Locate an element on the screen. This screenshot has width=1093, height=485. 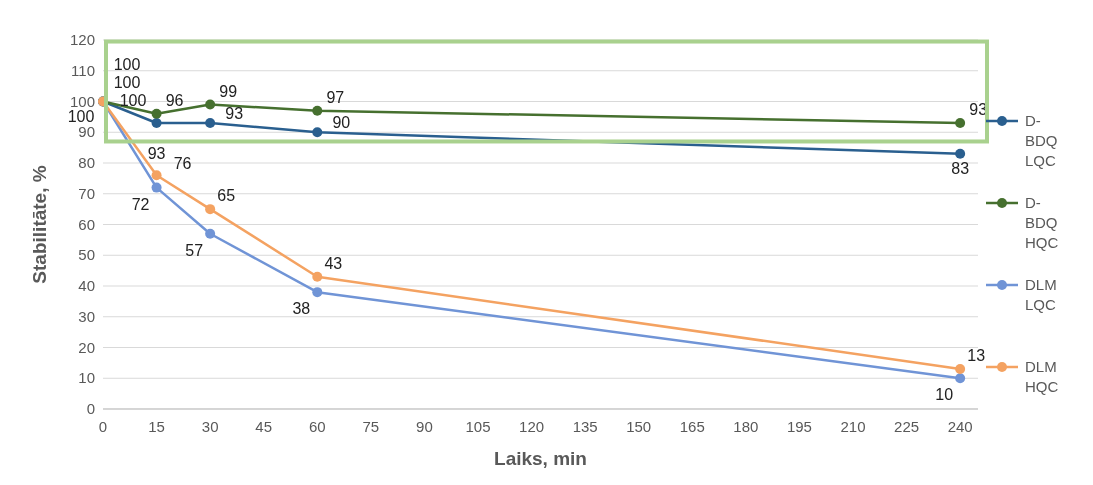
data-label: 43 is located at coordinates (333, 263).